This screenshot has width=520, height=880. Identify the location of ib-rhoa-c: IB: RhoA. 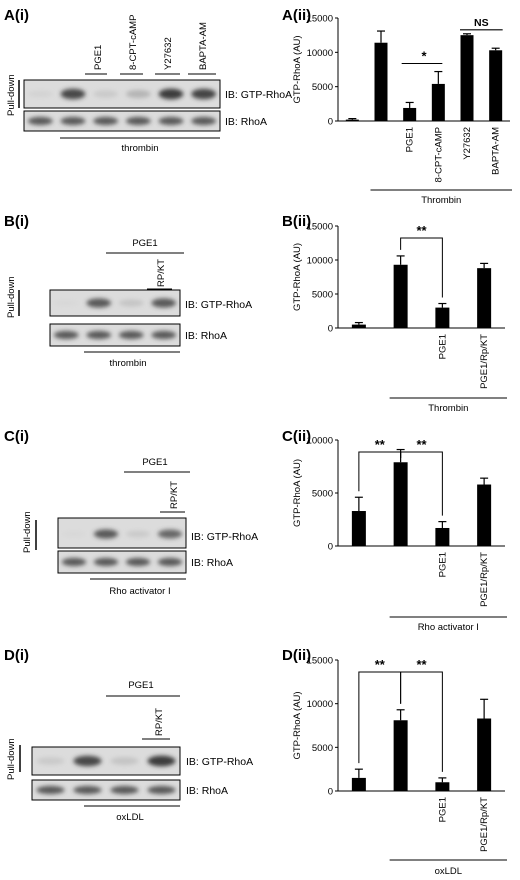
(212, 563).